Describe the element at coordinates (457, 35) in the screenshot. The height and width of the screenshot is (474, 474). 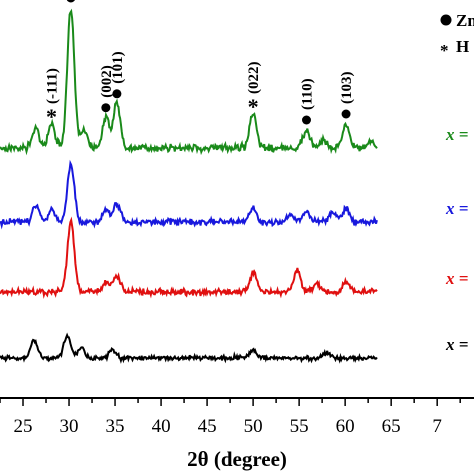
I see `legend: Zn * H` at that location.